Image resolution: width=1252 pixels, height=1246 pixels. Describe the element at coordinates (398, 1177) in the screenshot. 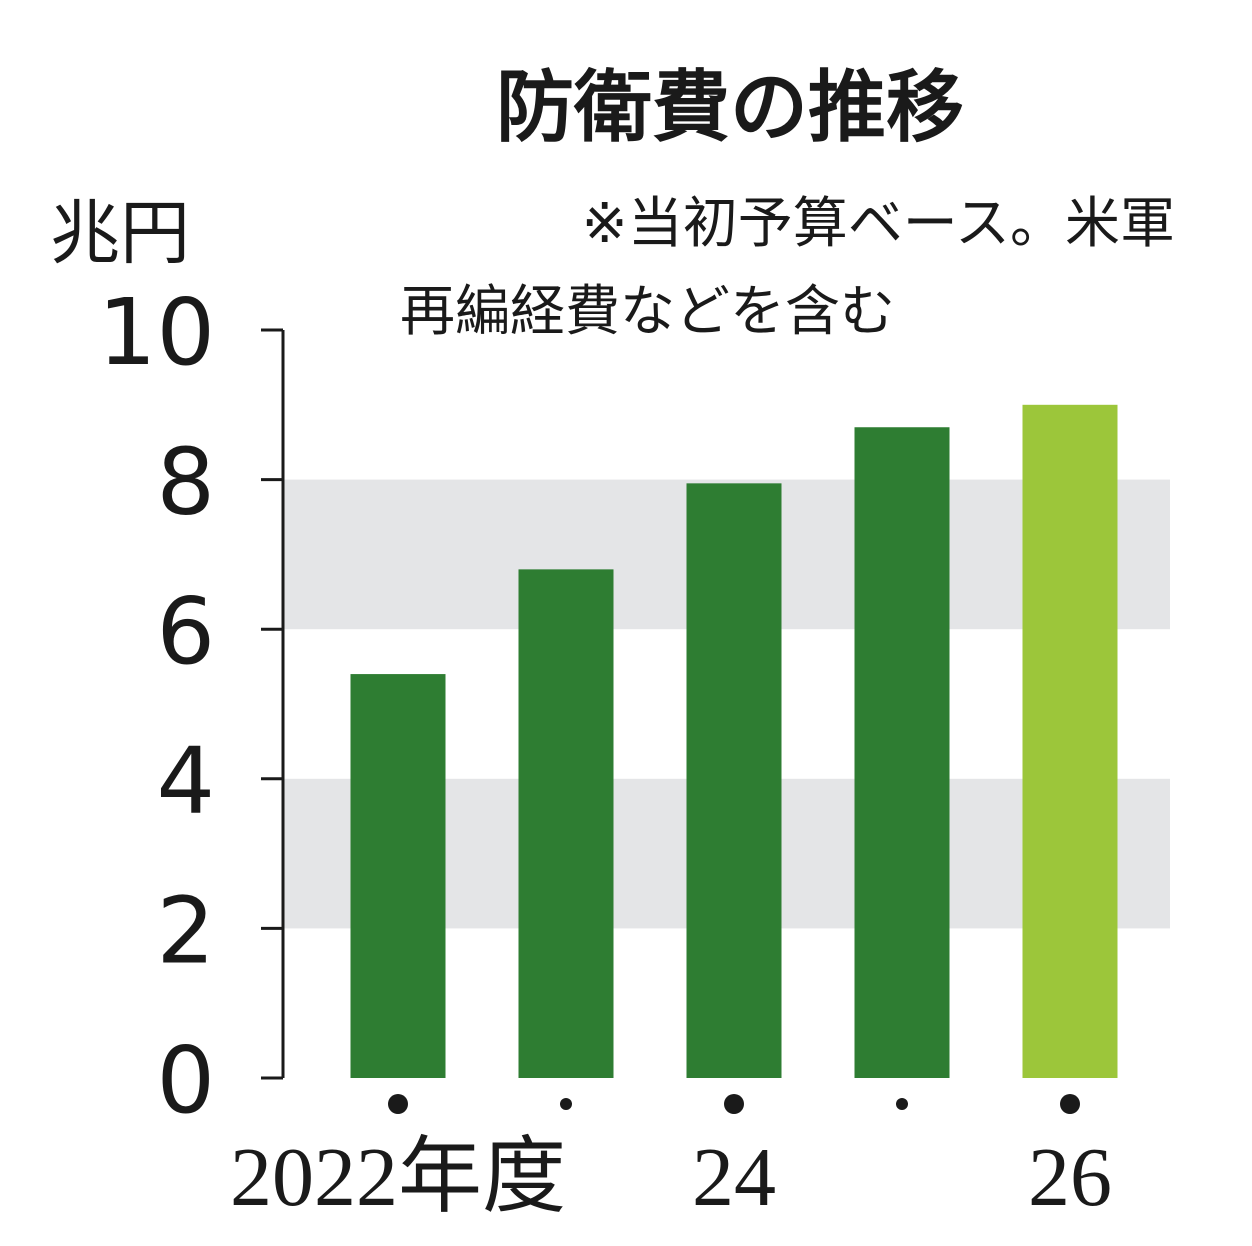

I see `x-tick-label: 2022年度` at that location.